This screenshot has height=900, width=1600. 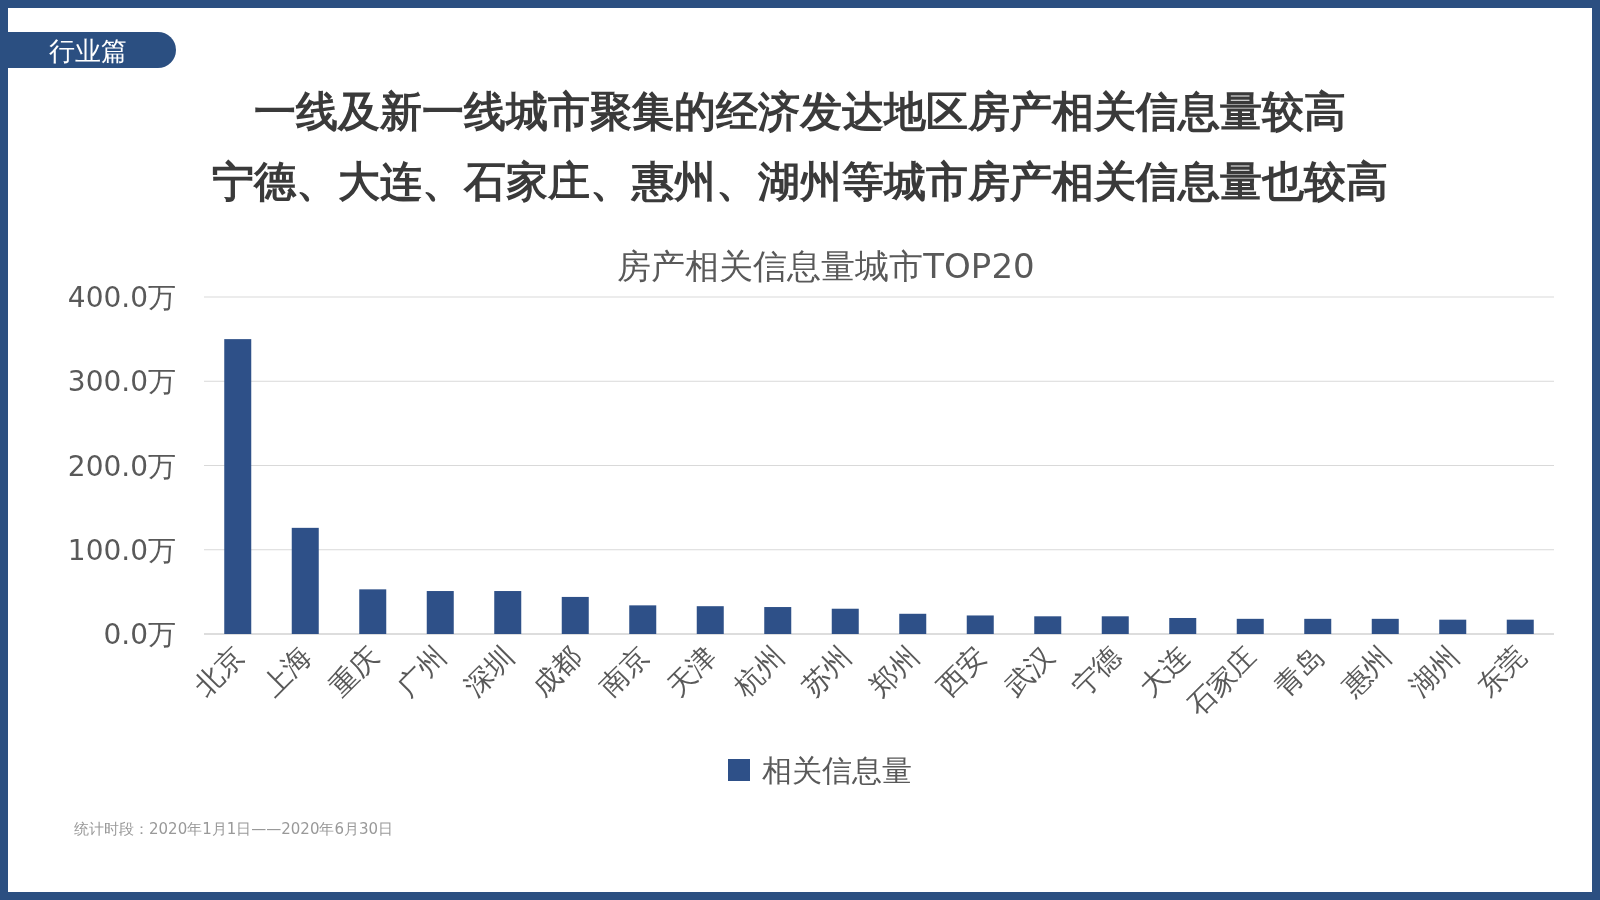 I want to click on text: 一线及新一线城市聚集的经济发达地区房产相关信息量较高, so click(x=800, y=111).